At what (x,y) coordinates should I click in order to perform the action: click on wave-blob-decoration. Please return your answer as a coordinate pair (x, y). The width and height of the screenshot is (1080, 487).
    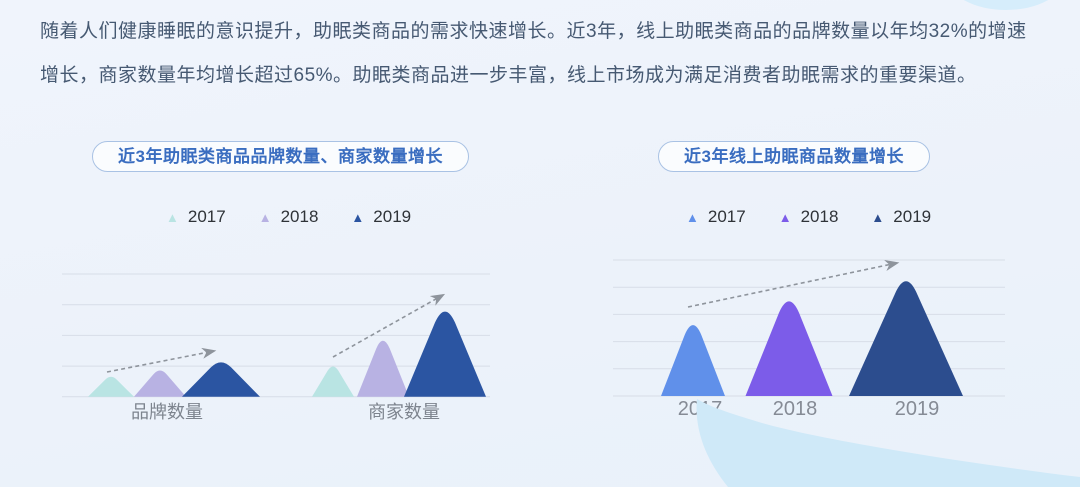
    Looking at the image, I should click on (888, 443).